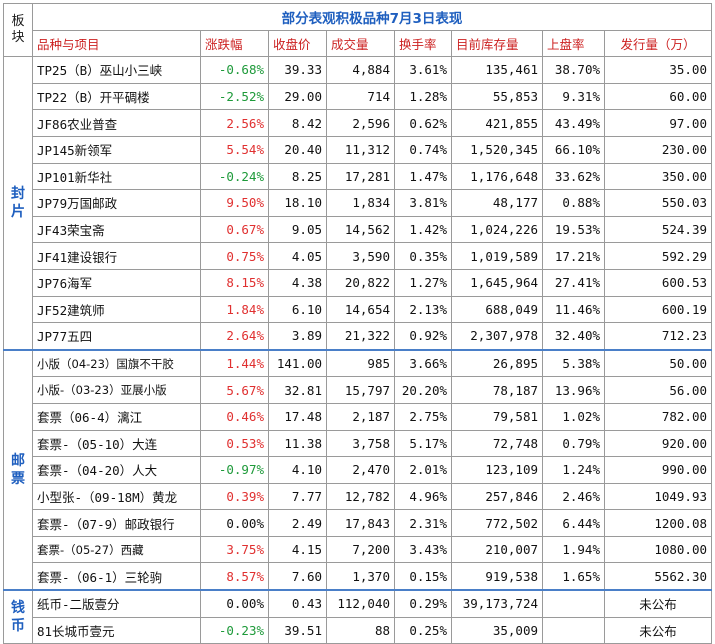  Describe the element at coordinates (497, 443) in the screenshot. I see `stock-cell: 72,748` at that location.